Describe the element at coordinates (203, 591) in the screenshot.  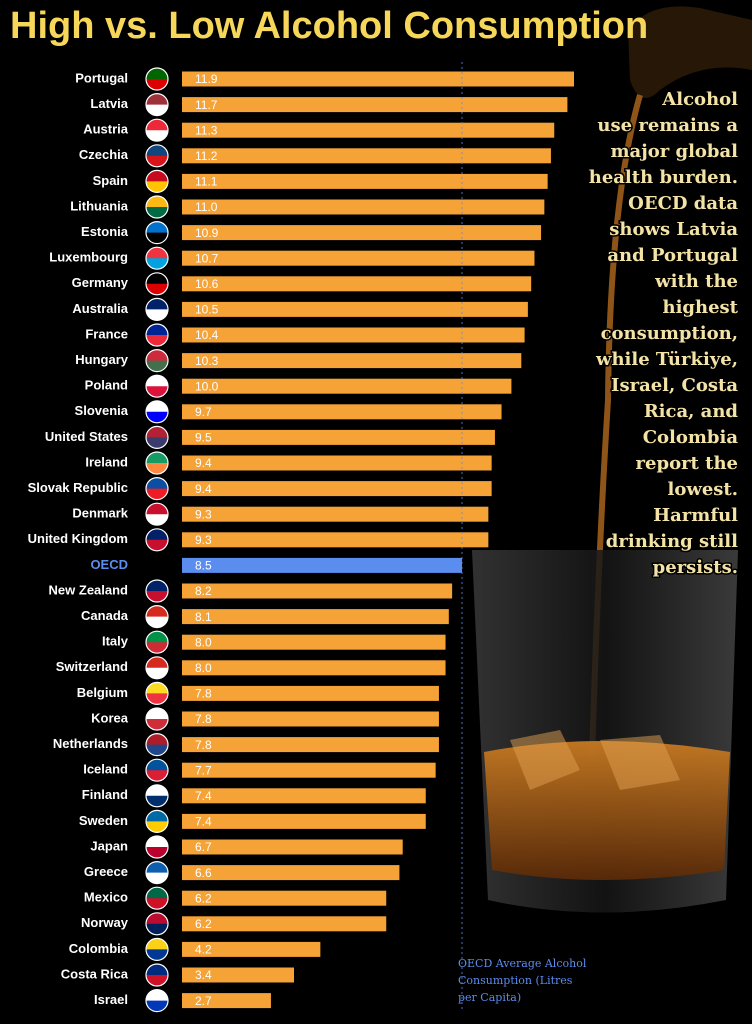
I see `value-label: 8.2` at that location.